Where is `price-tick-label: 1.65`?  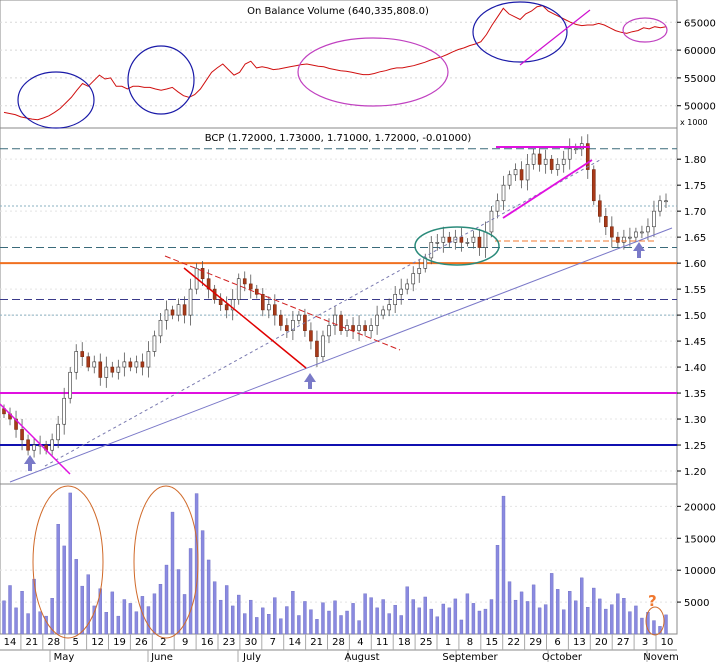
price-tick-label: 1.65 is located at coordinates (695, 238).